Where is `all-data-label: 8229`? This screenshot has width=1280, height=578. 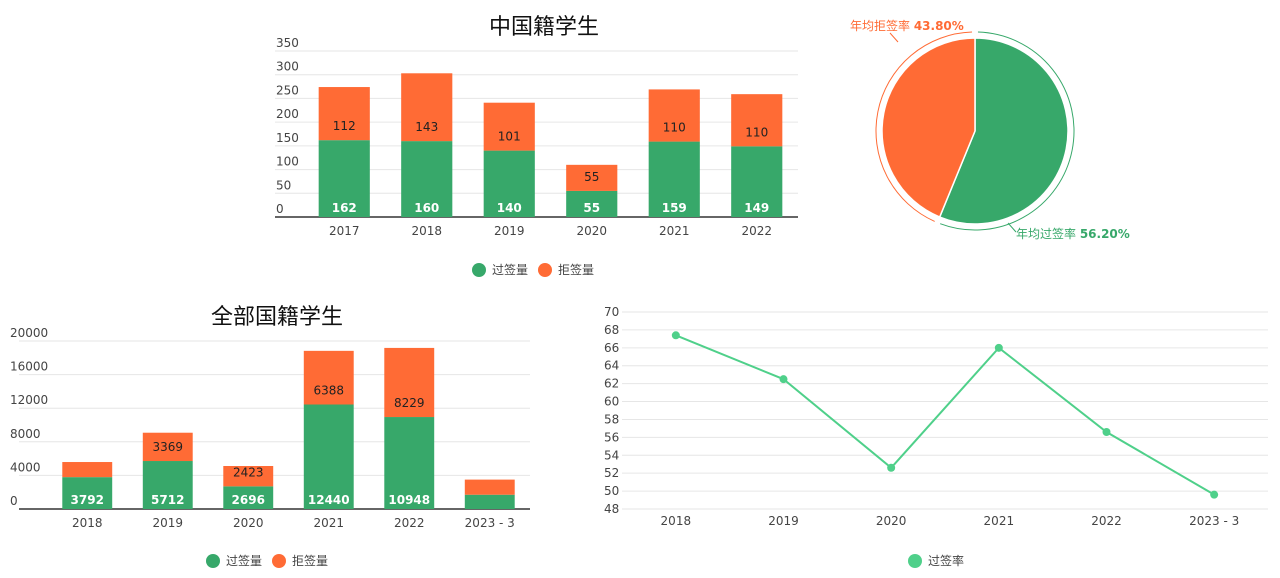
all-data-label: 8229 is located at coordinates (409, 403).